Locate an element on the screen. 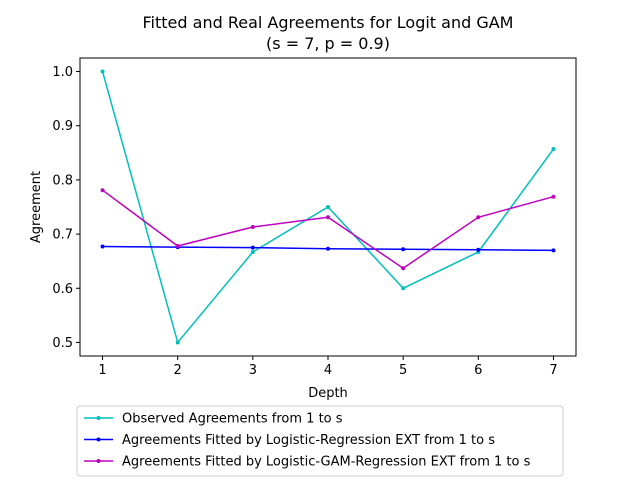 This screenshot has height=480, width=640. x-axis: 1 2 3 4 5 6 7 is located at coordinates (328, 367).